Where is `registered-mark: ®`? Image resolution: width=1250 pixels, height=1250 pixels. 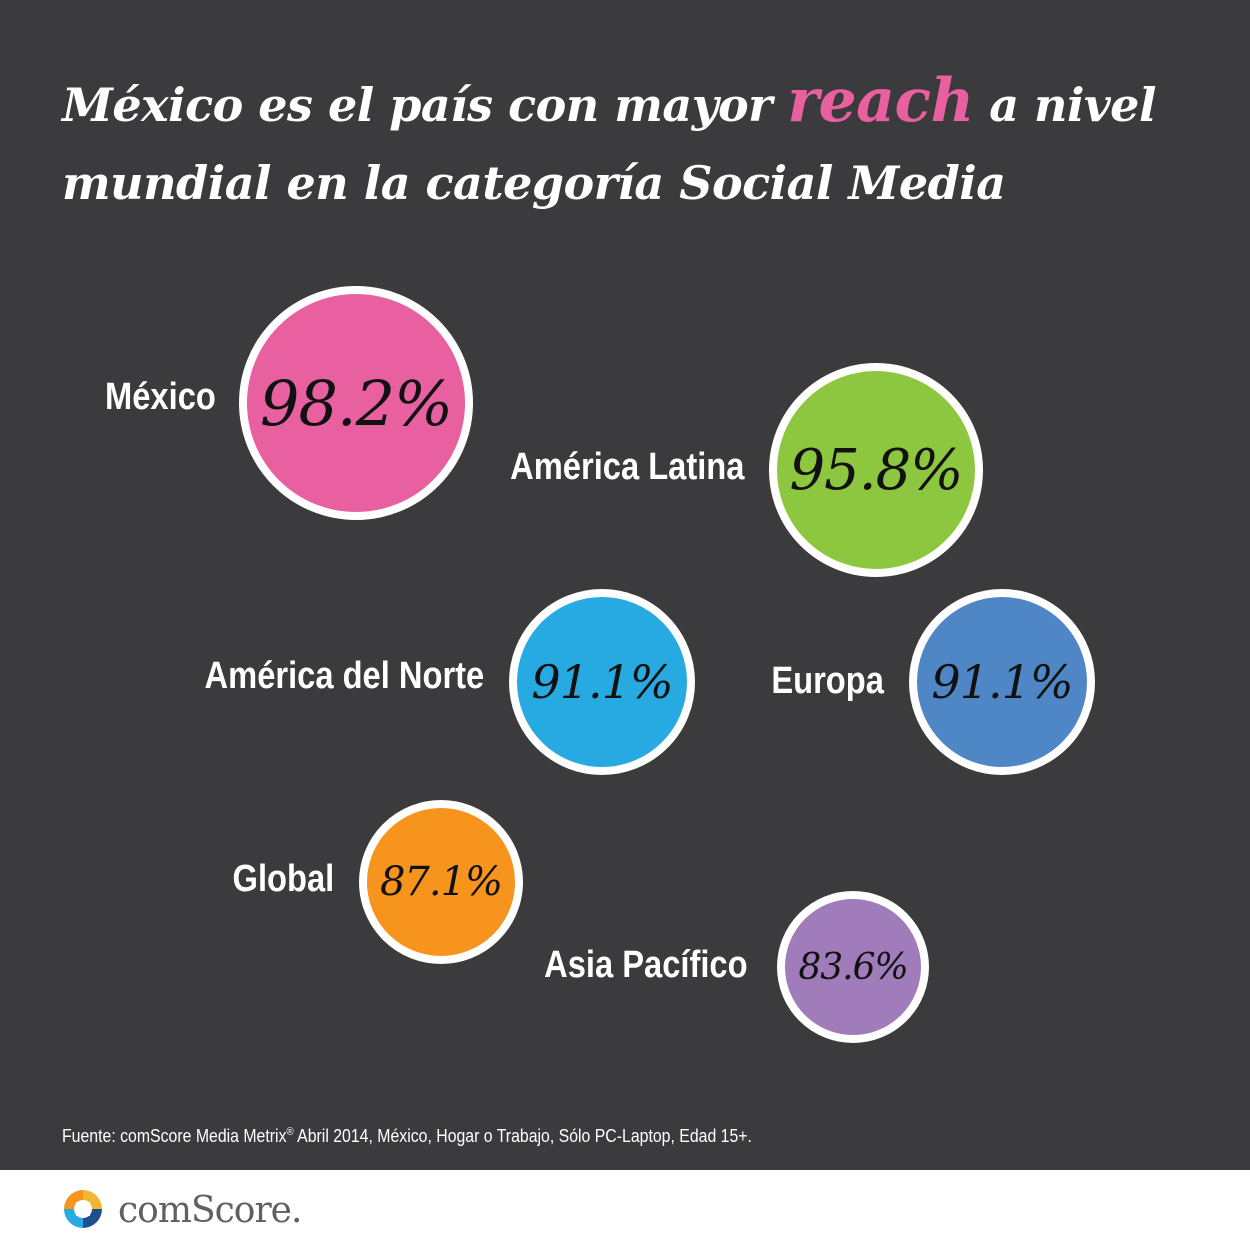 registered-mark: ® is located at coordinates (290, 1132).